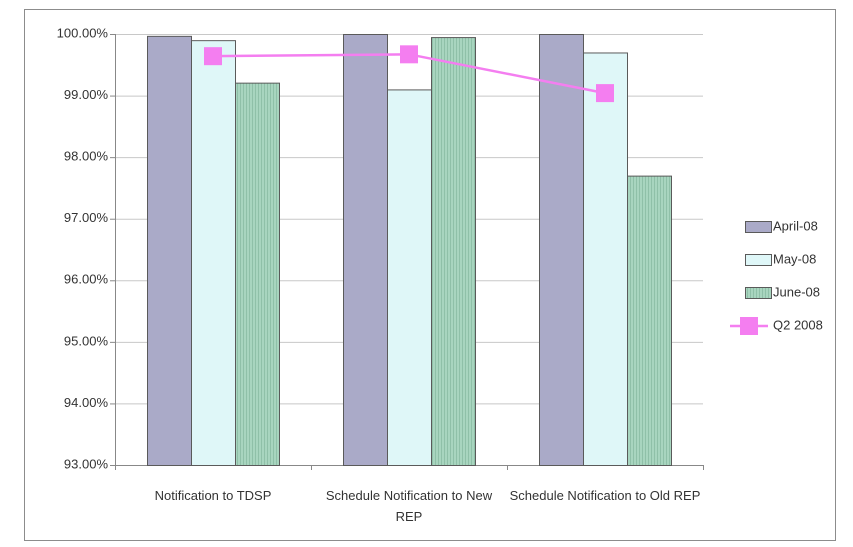 The width and height of the screenshot is (853, 547). What do you see at coordinates (83, 32) in the screenshot?
I see `y-tick-label: 100.00%` at bounding box center [83, 32].